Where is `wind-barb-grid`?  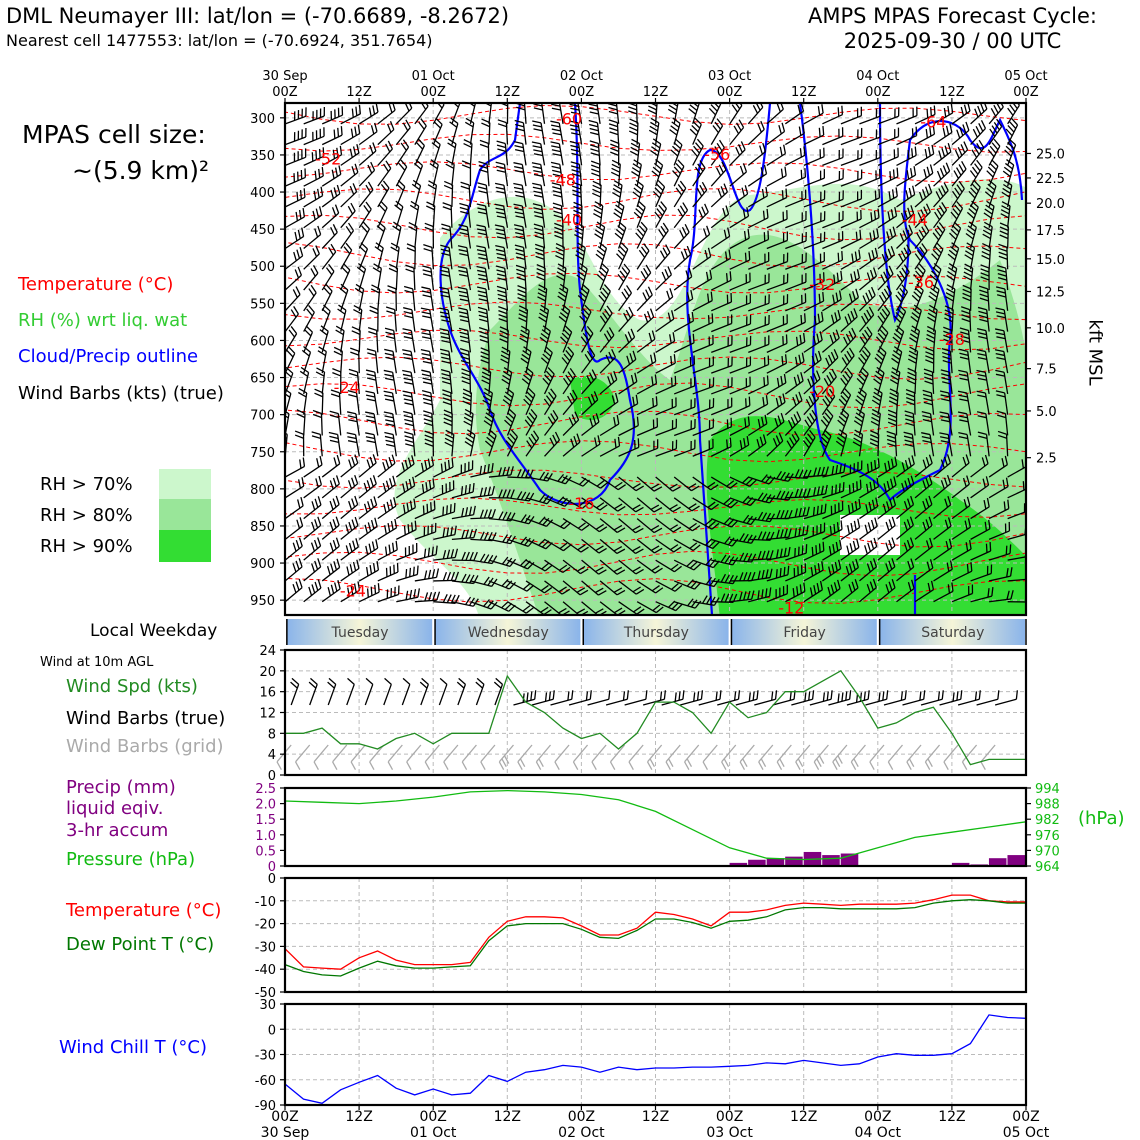
wind-barb-grid is located at coordinates (432, 753).